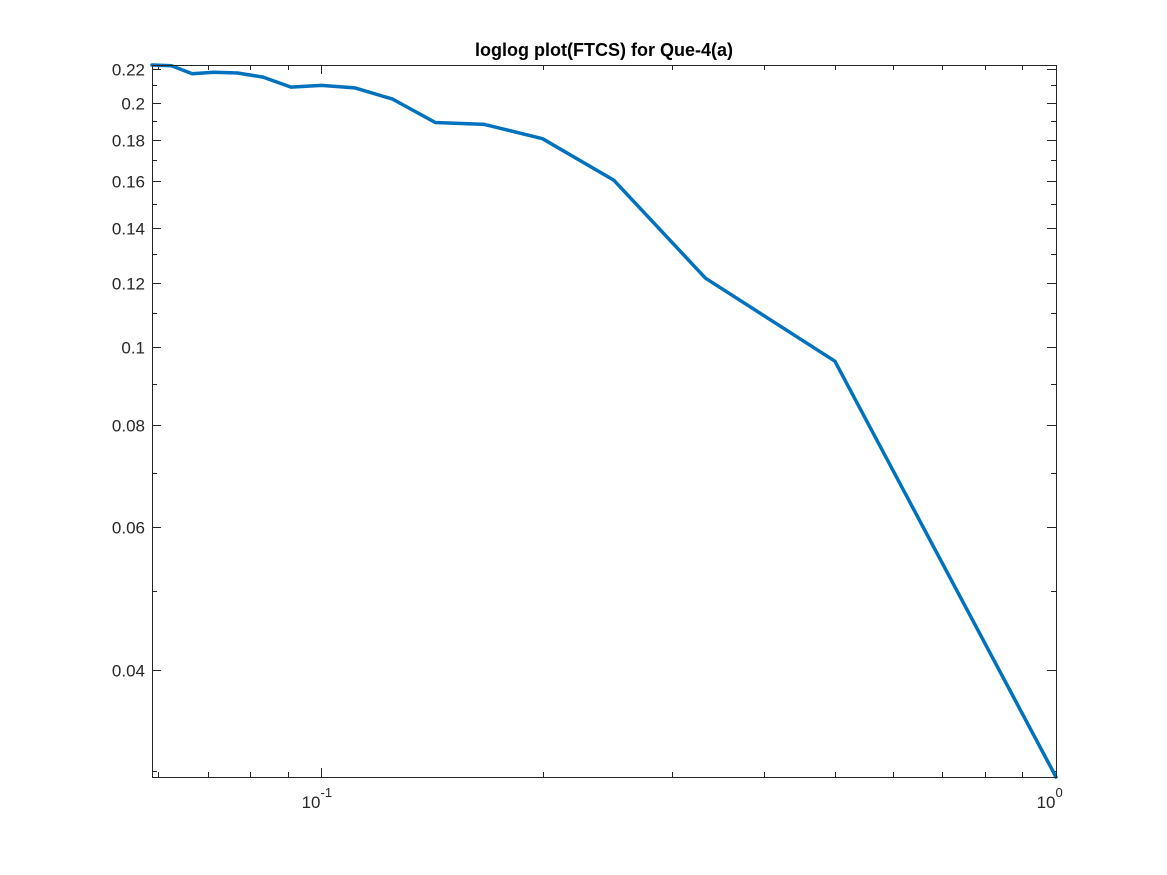  I want to click on x-tick-label: 10⁰, so click(1050, 798).